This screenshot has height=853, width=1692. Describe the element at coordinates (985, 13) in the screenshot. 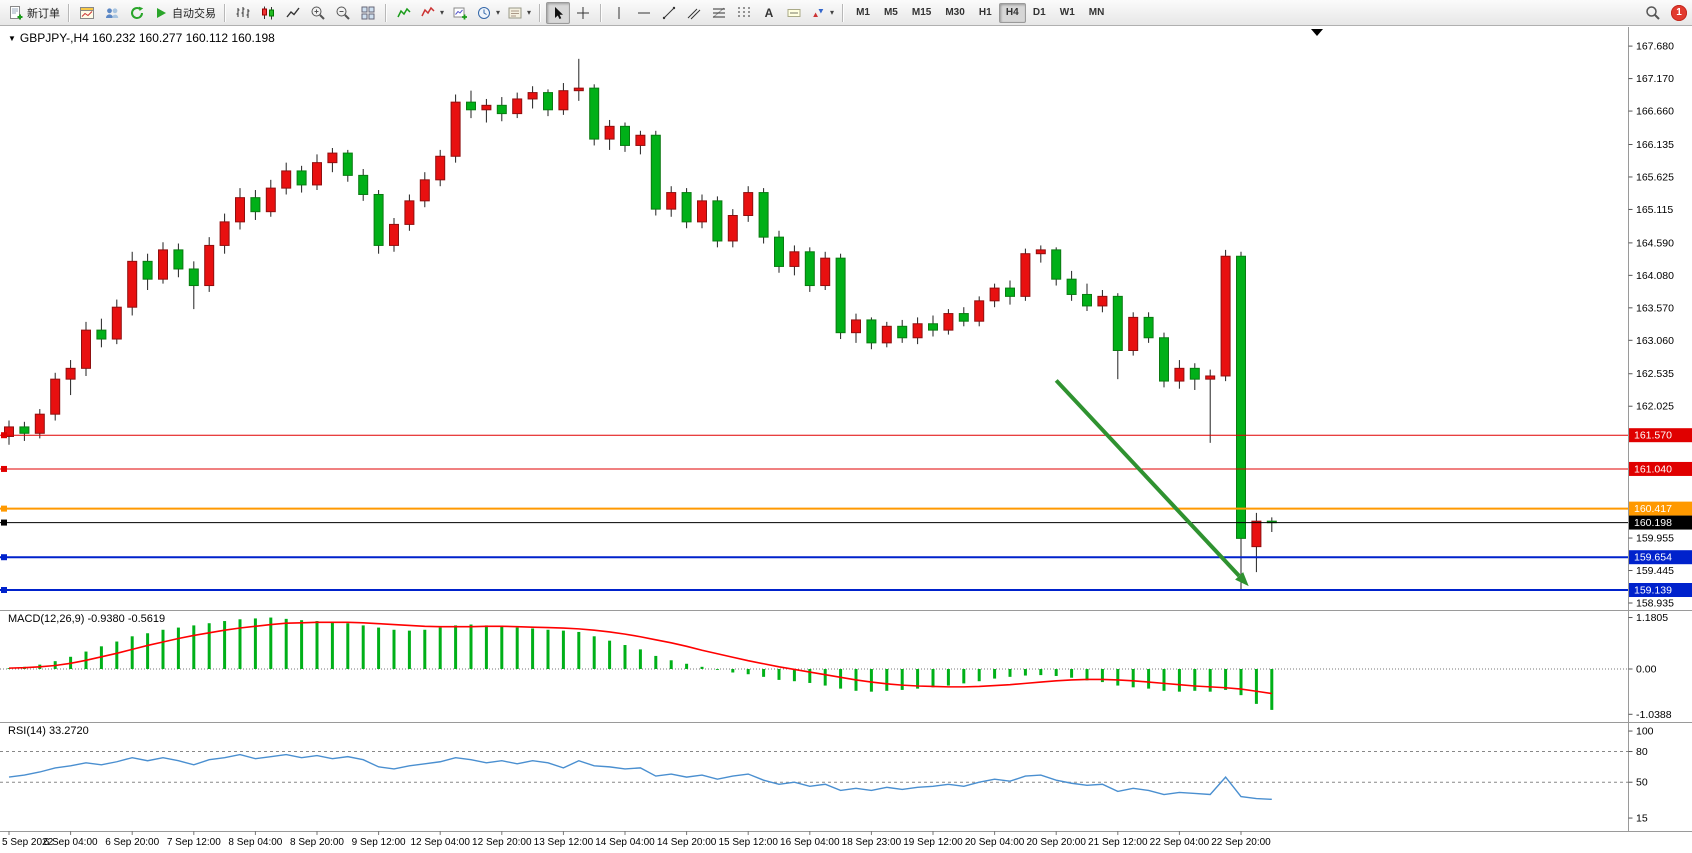

I see `timeframe-button-H1: H1` at that location.